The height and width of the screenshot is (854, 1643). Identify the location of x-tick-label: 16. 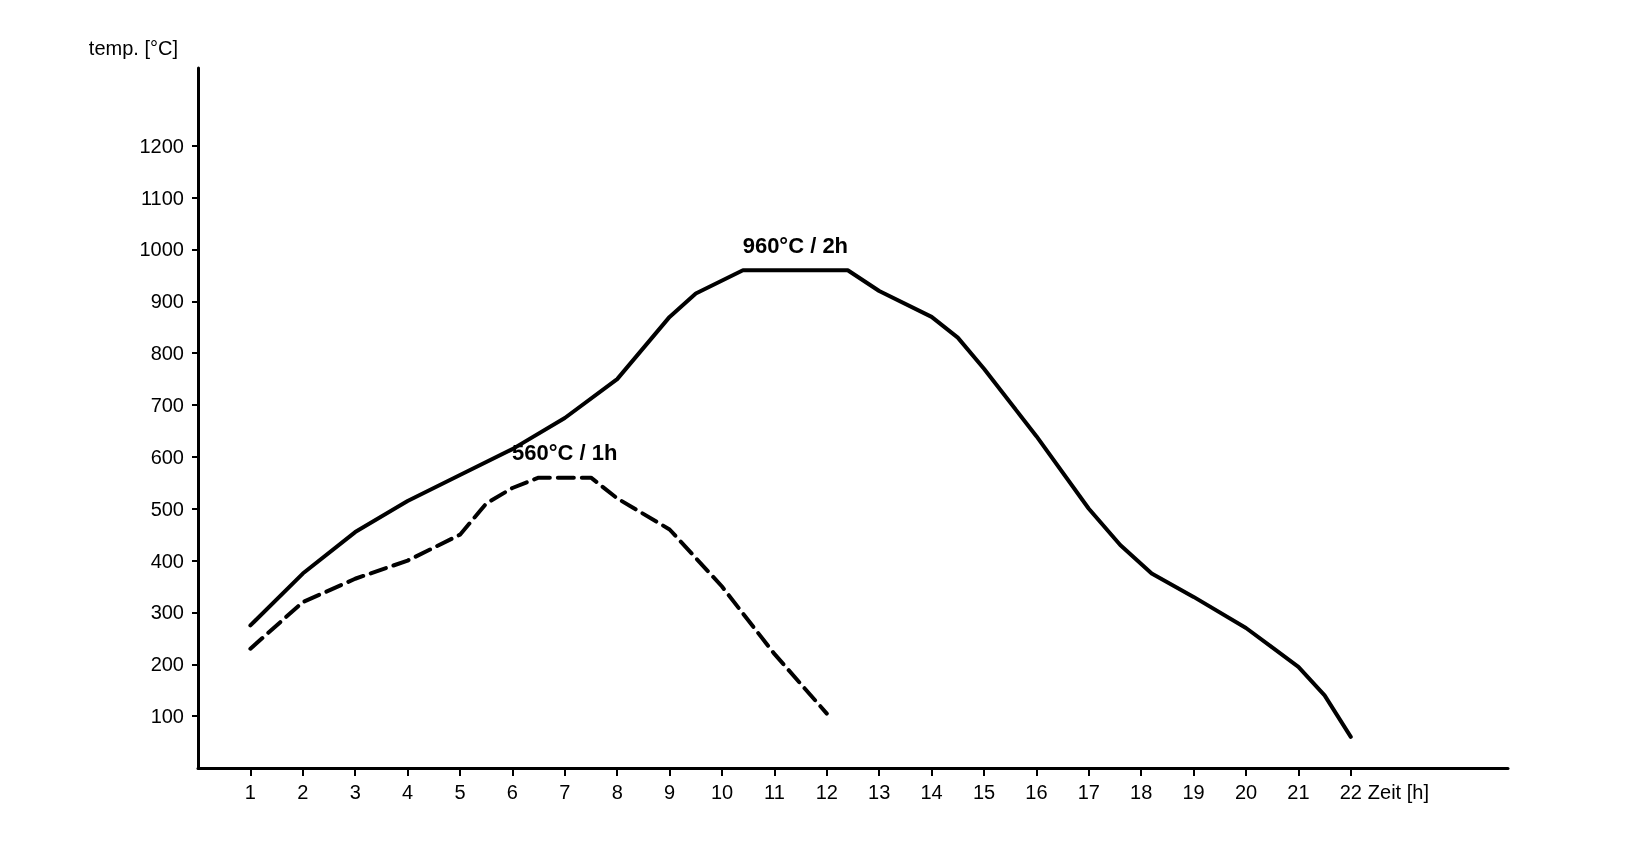
(1036, 792).